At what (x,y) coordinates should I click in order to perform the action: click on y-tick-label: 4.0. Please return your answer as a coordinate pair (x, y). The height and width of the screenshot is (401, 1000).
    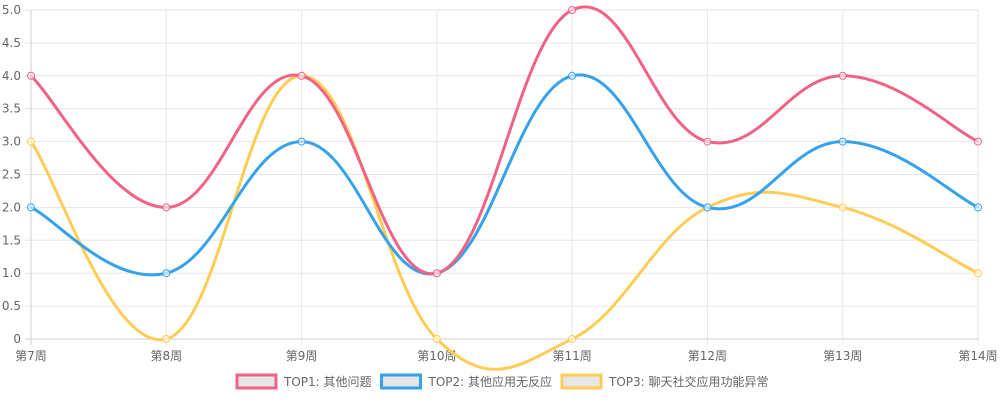
    Looking at the image, I should click on (11, 76).